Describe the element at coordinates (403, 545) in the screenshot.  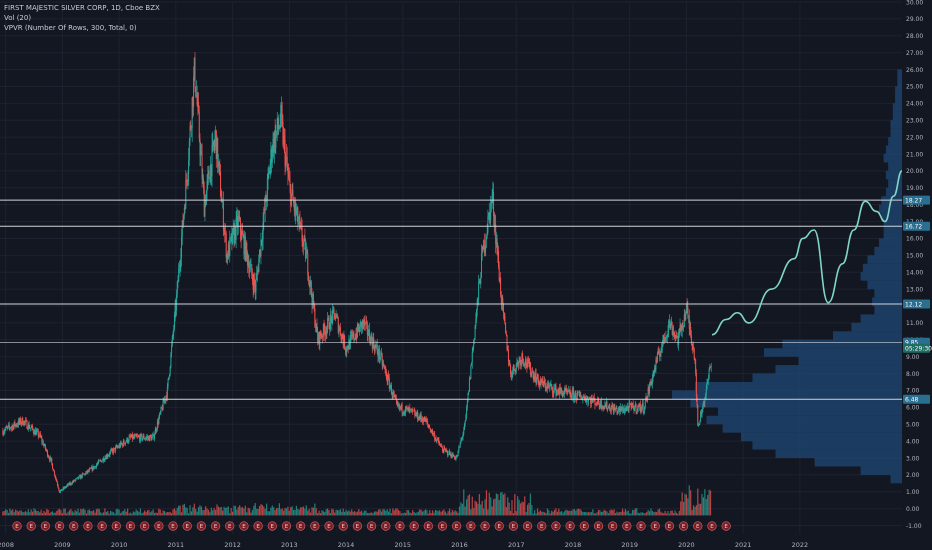
I see `x-tick-label: 2015` at that location.